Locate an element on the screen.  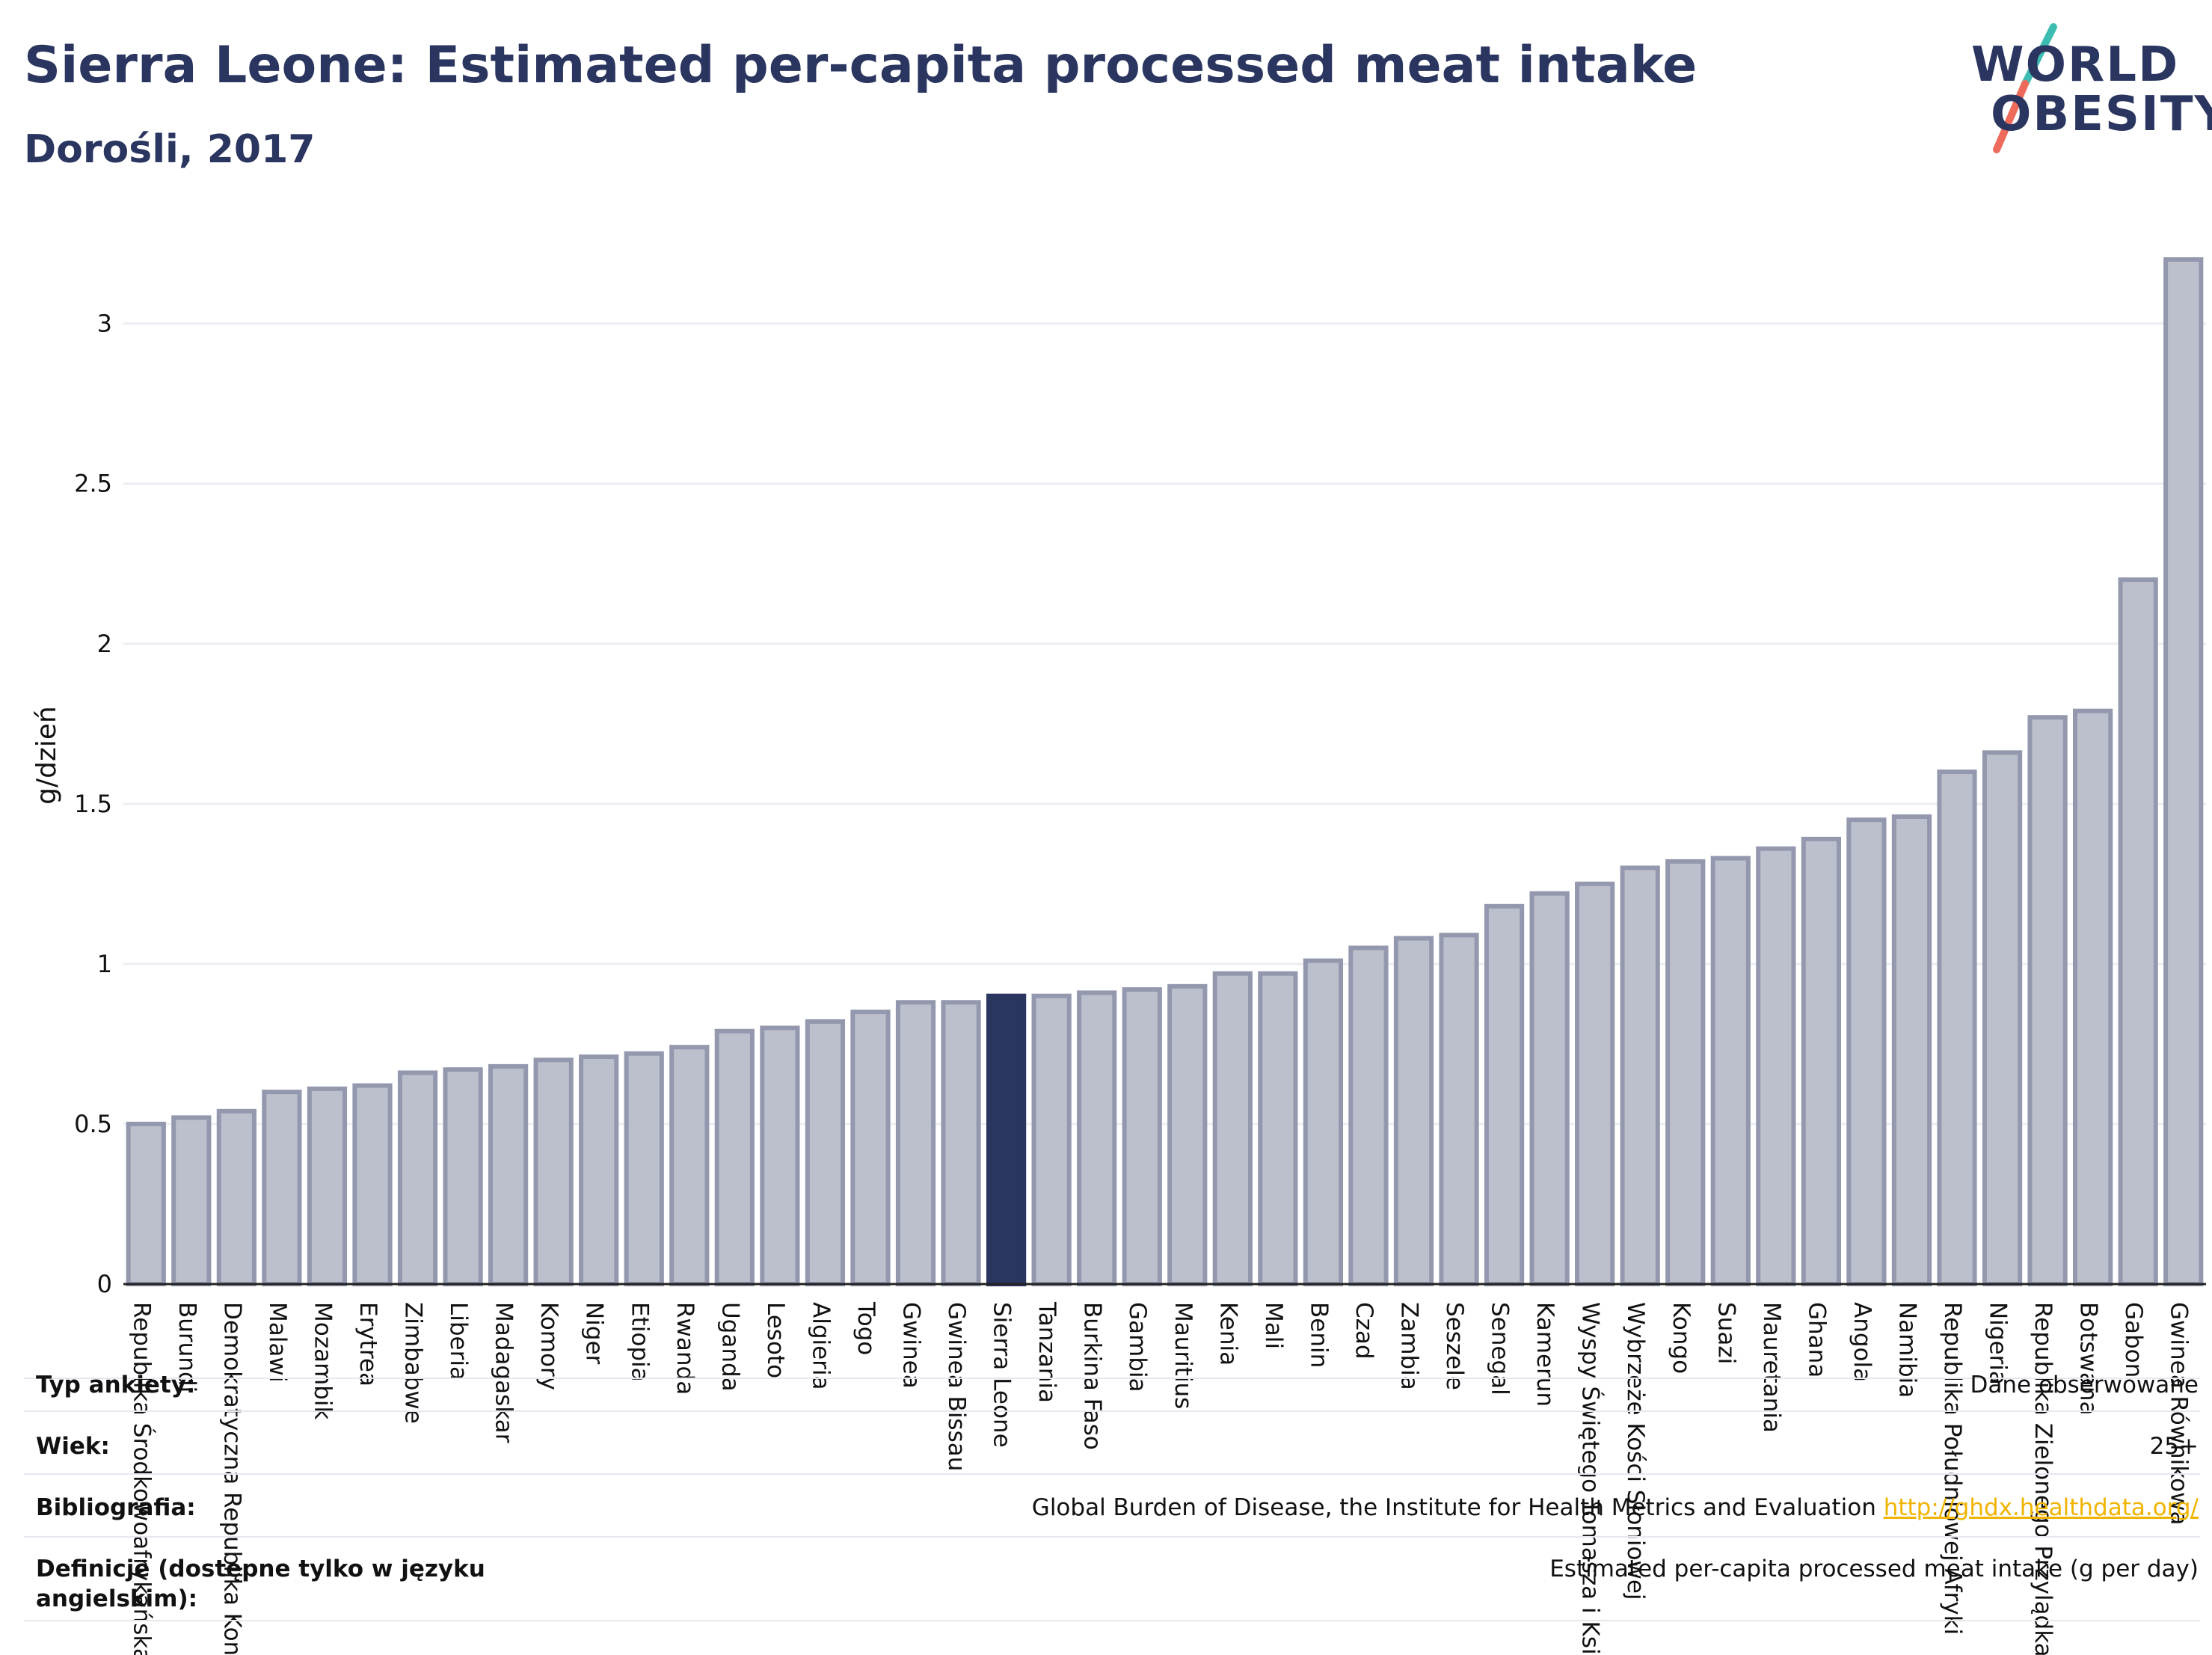
x-tick-label: Mali is located at coordinates (1273, 1325).